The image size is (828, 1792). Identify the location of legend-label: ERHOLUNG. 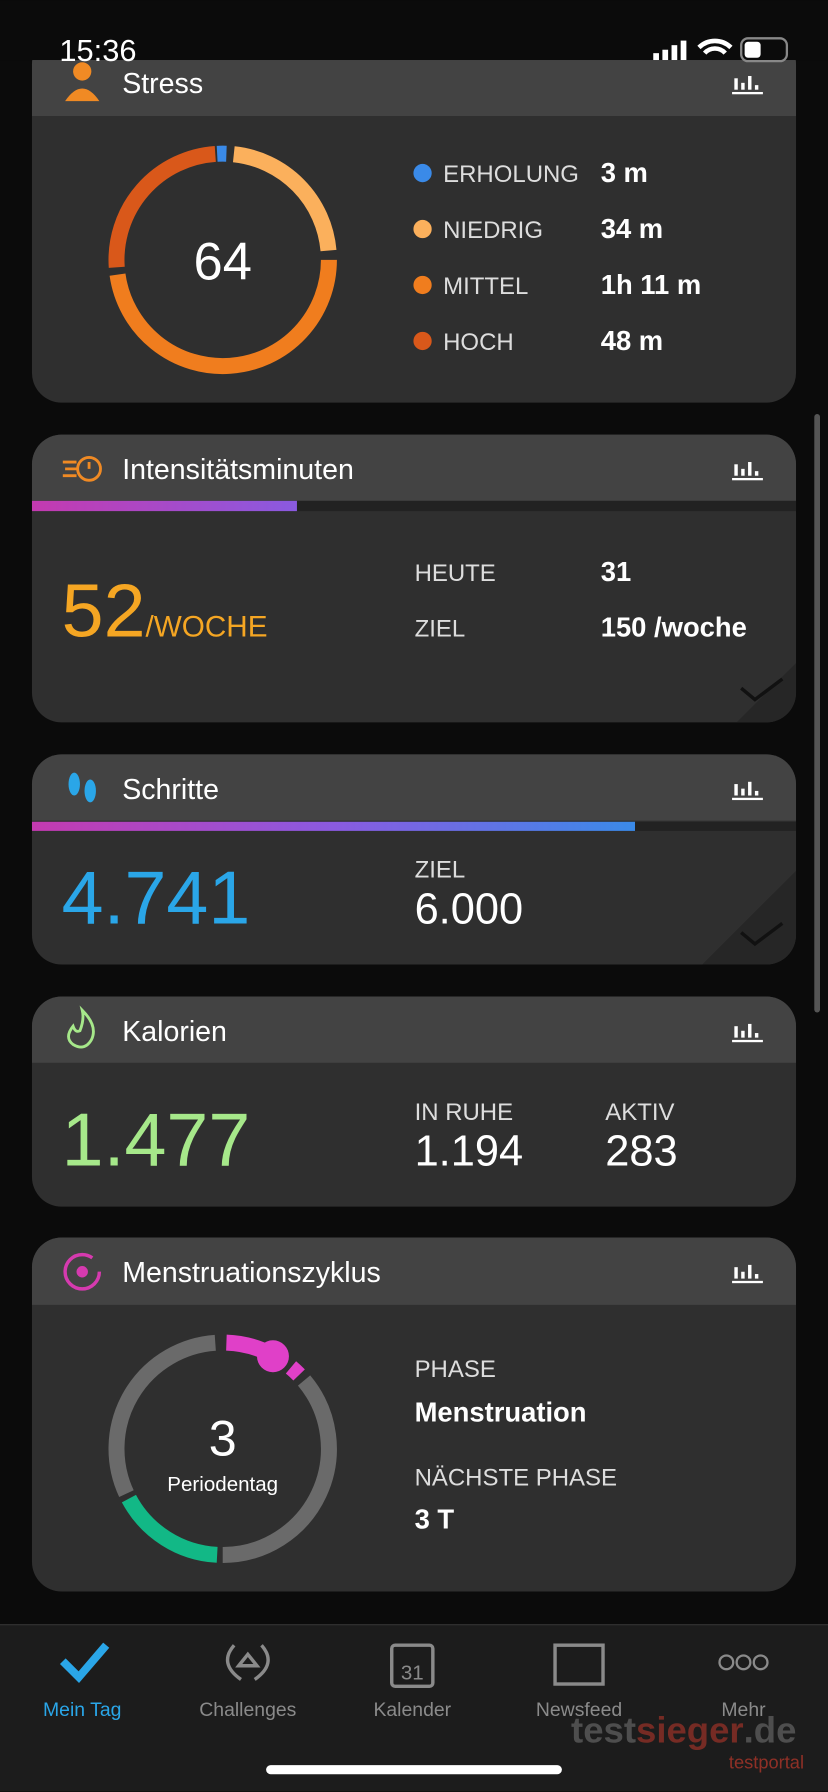
(511, 174).